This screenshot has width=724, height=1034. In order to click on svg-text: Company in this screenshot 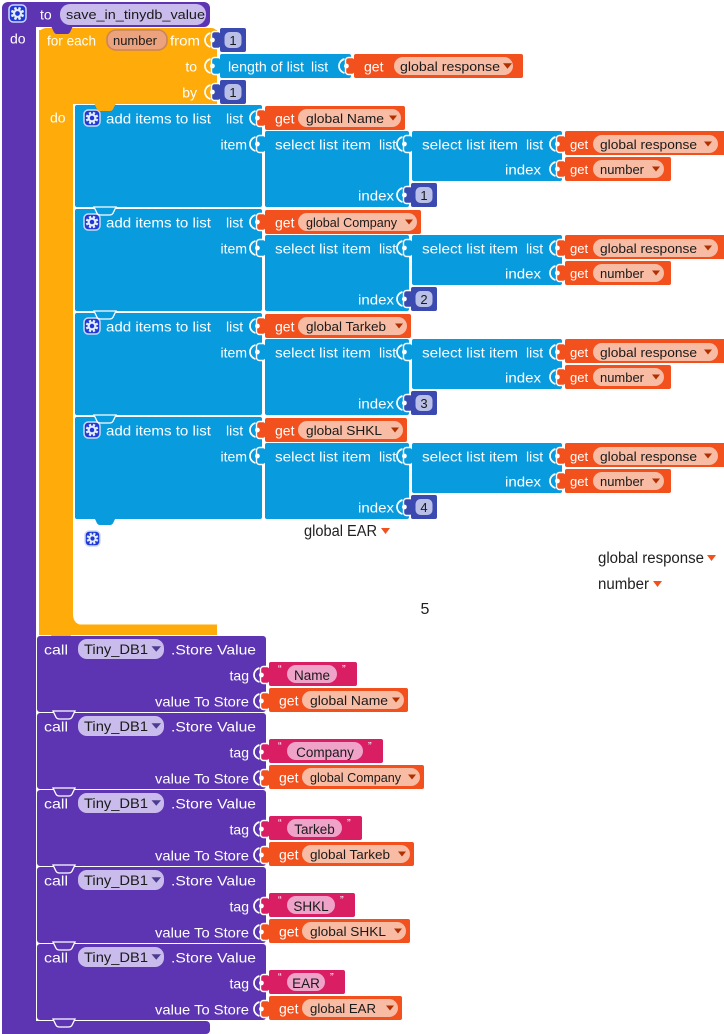, I will do `click(325, 752)`.